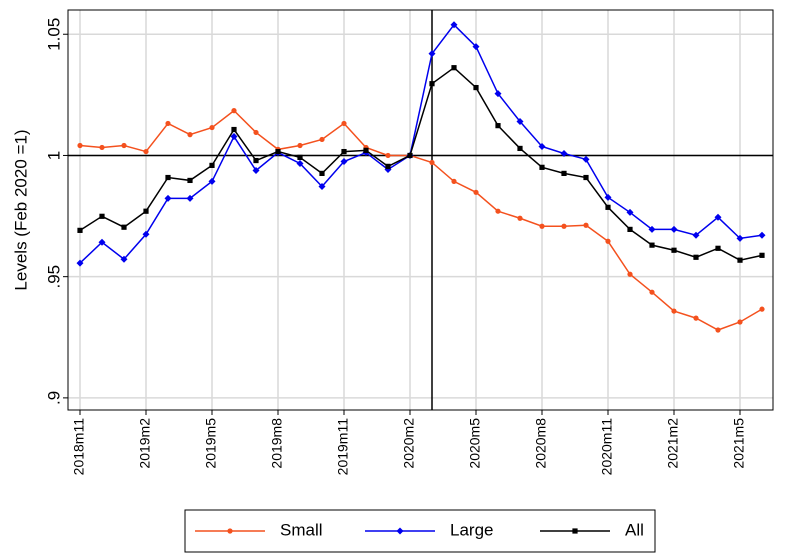 The height and width of the screenshot is (557, 787). Describe the element at coordinates (53, 398) in the screenshot. I see `y-tick-label: .9` at that location.